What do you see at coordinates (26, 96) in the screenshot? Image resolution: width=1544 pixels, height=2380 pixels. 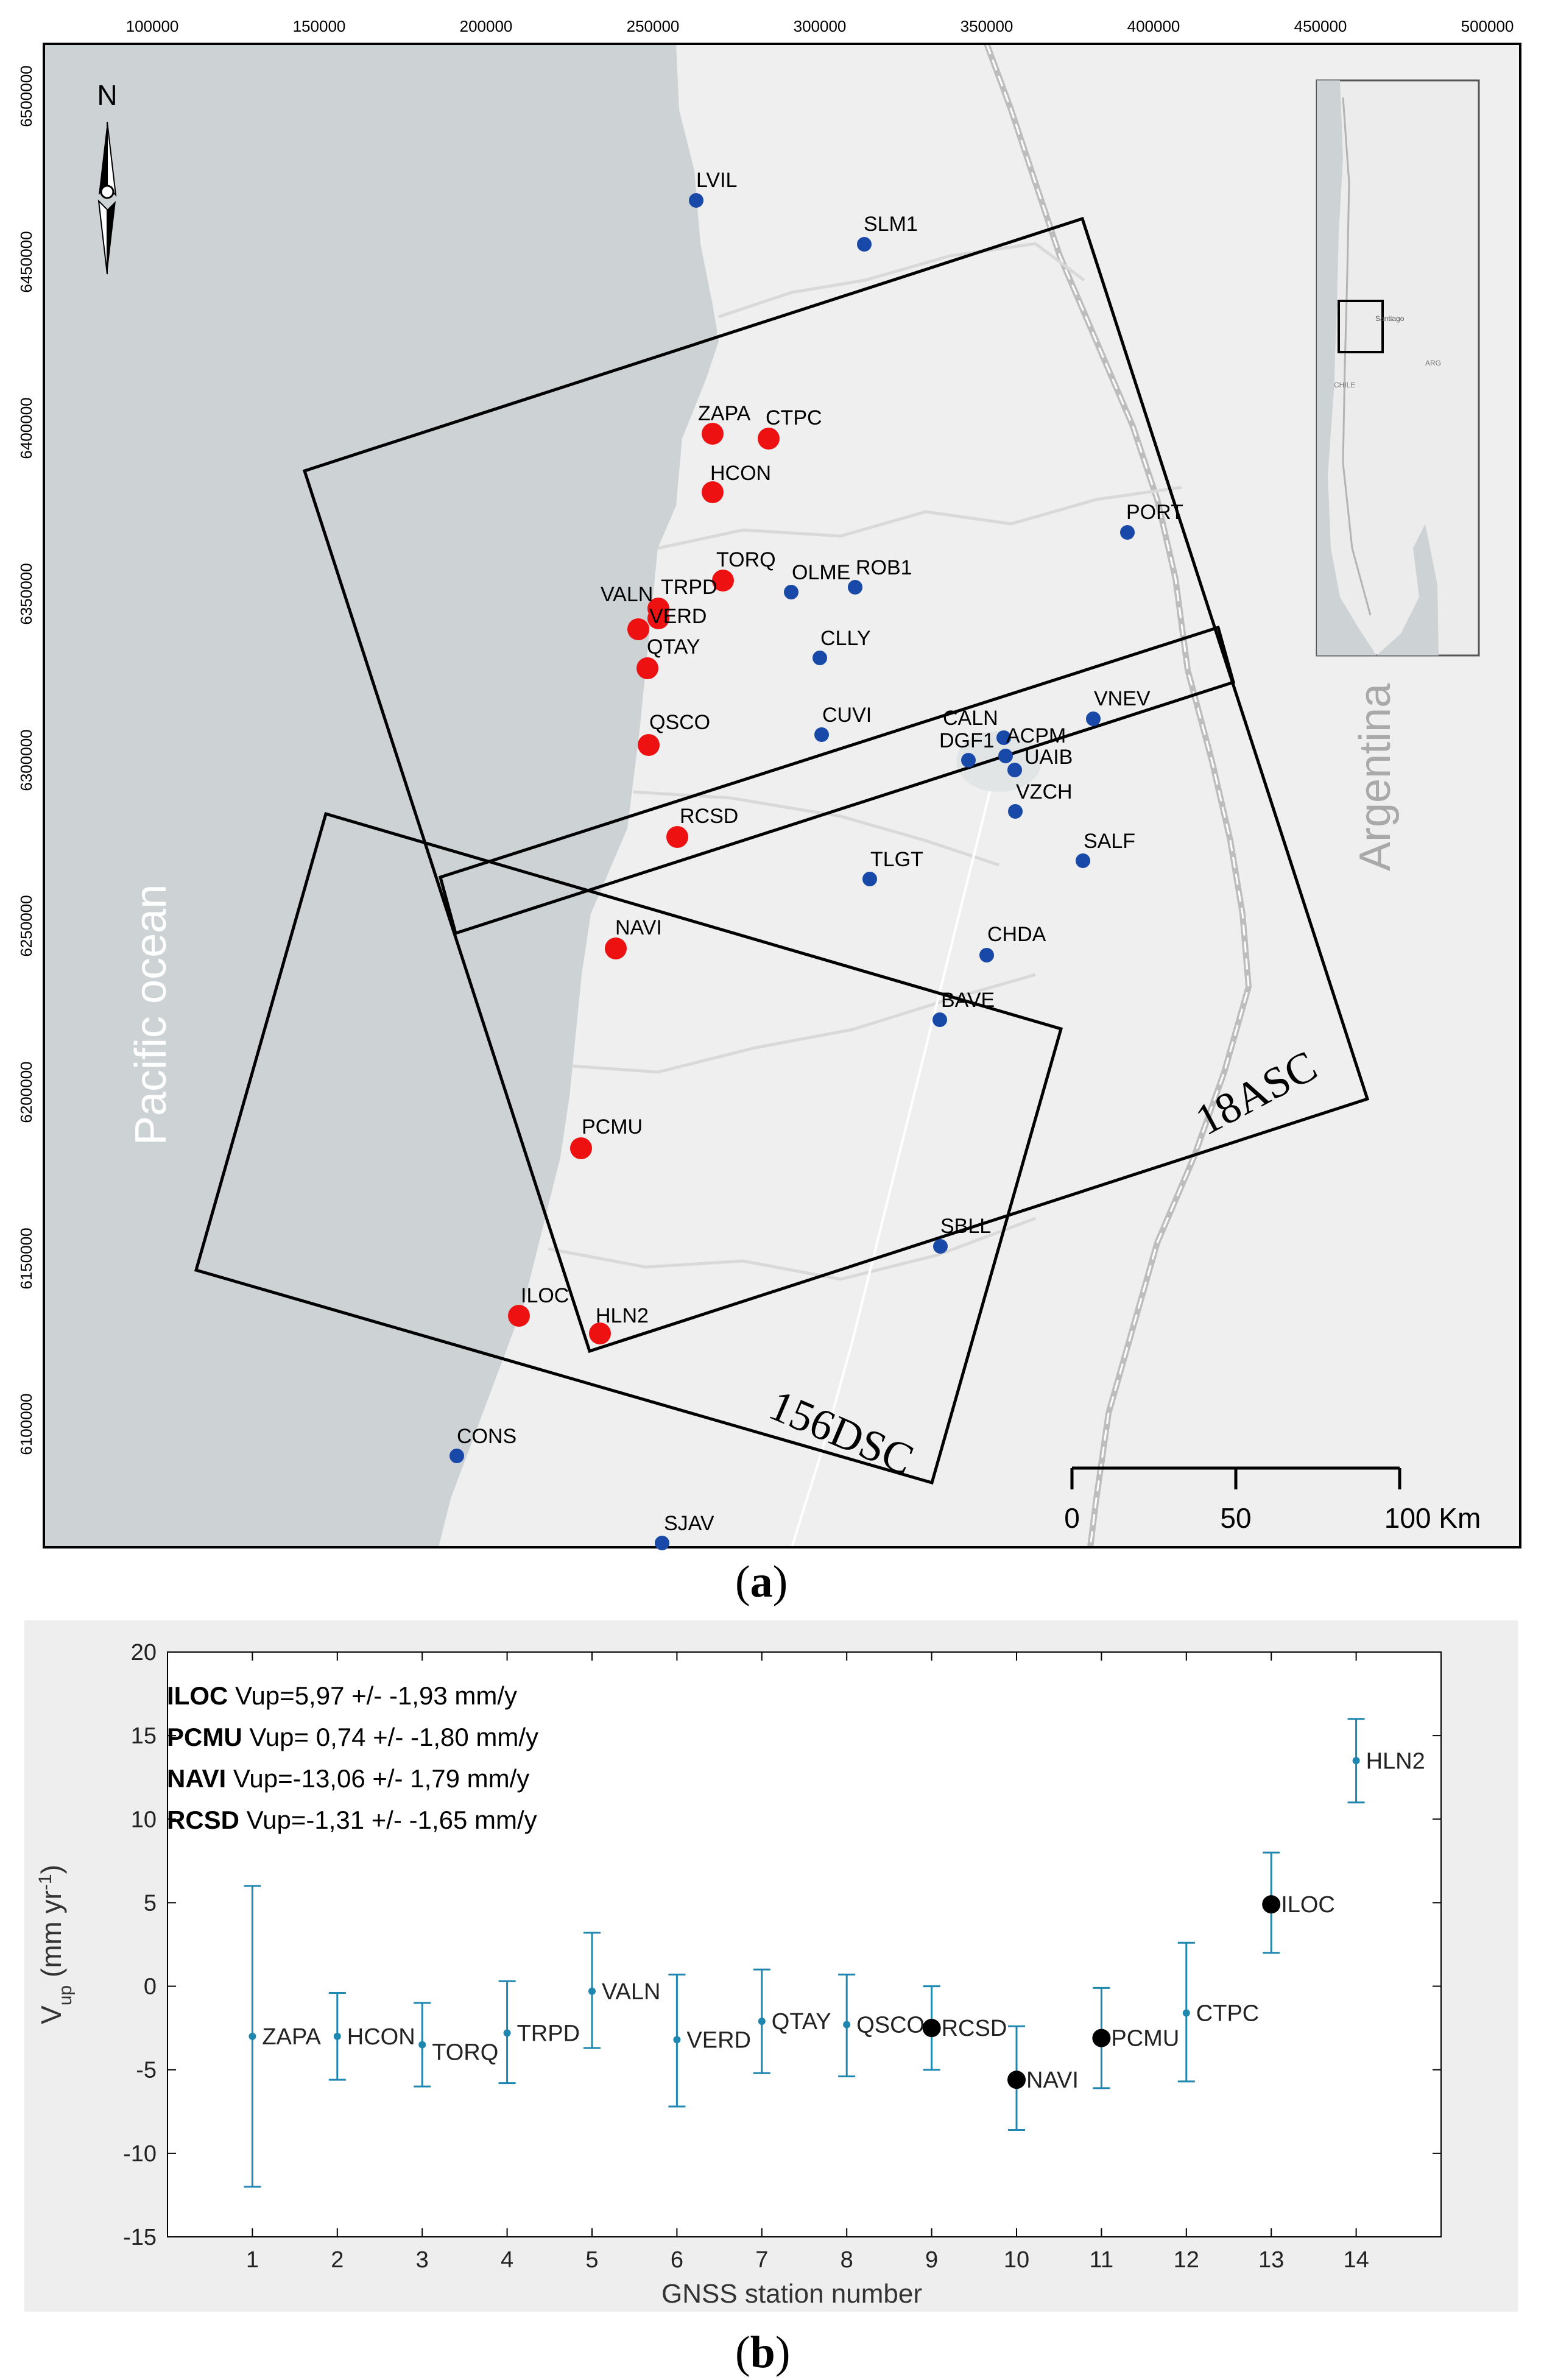 I see `map-y-tick: 6500000` at bounding box center [26, 96].